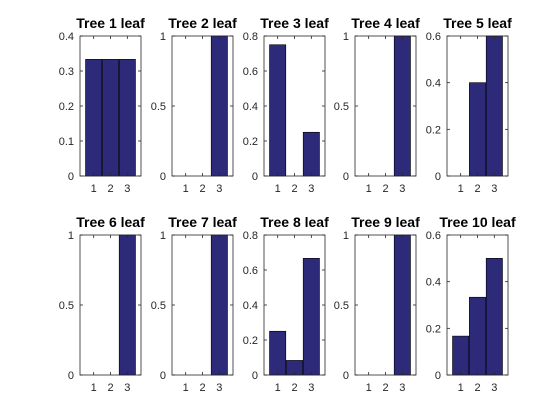 The width and height of the screenshot is (560, 420). Describe the element at coordinates (66, 142) in the screenshot. I see `y-tick-label: 0.1` at that location.